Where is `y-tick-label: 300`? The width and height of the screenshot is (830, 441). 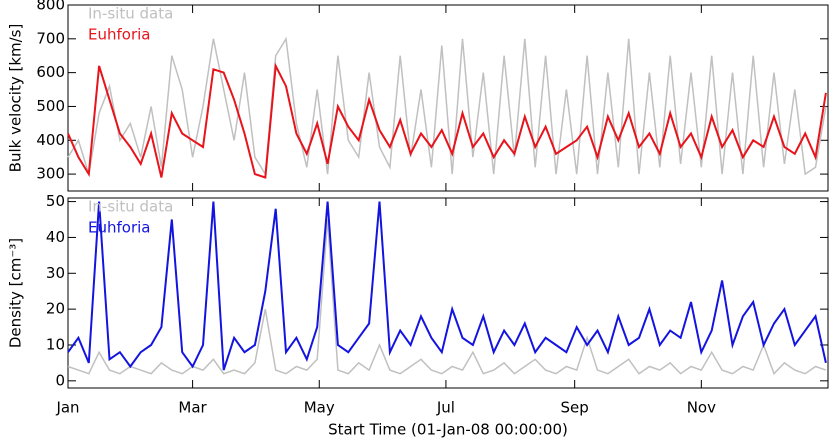
y-tick-label: 300 is located at coordinates (50, 174).